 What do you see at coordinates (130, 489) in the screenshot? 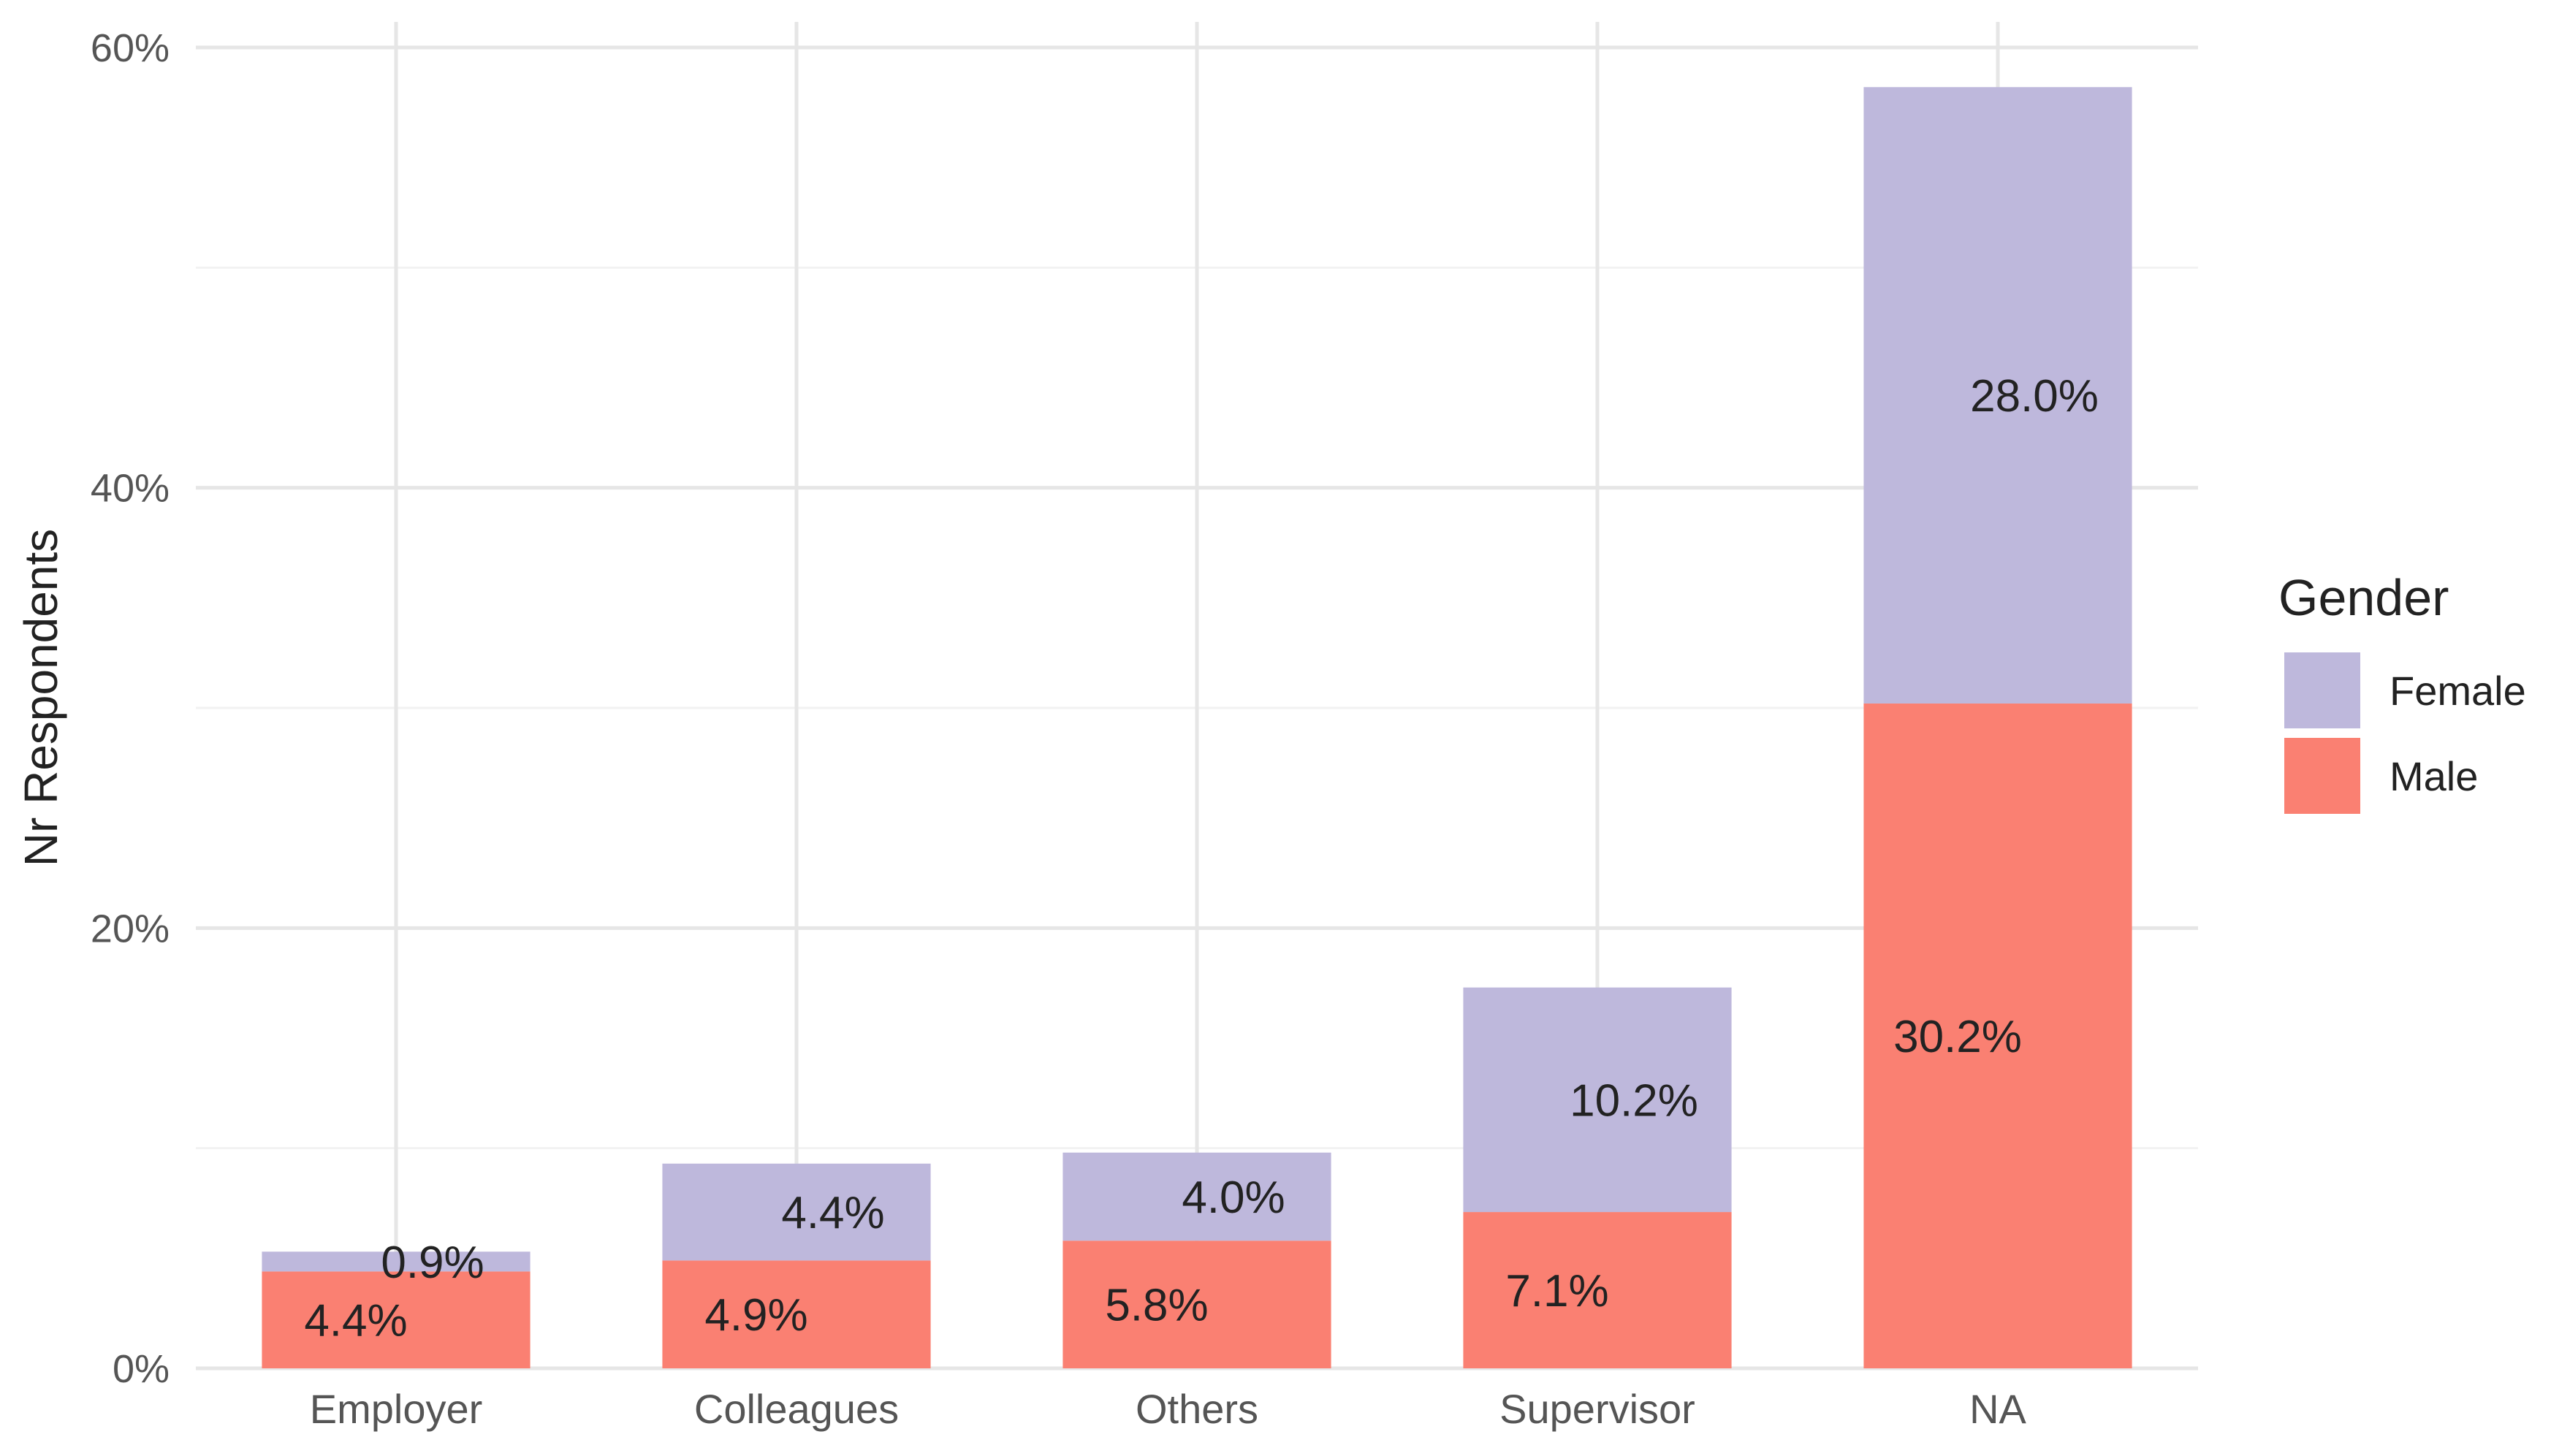
I see `y-tick-label: 40%` at bounding box center [130, 489].